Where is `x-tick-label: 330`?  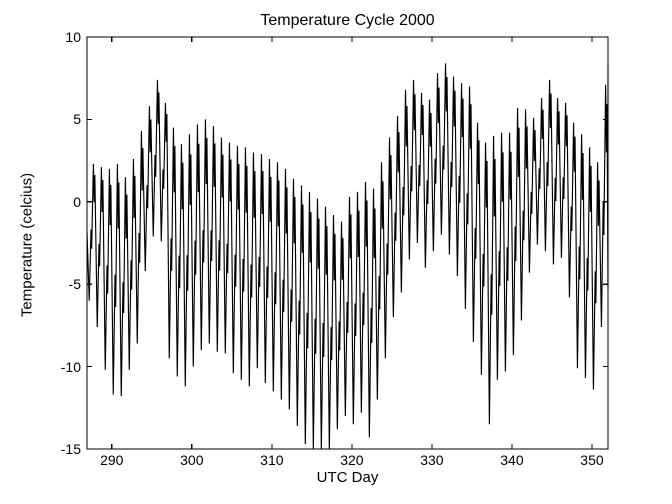 x-tick-label: 330 is located at coordinates (432, 460).